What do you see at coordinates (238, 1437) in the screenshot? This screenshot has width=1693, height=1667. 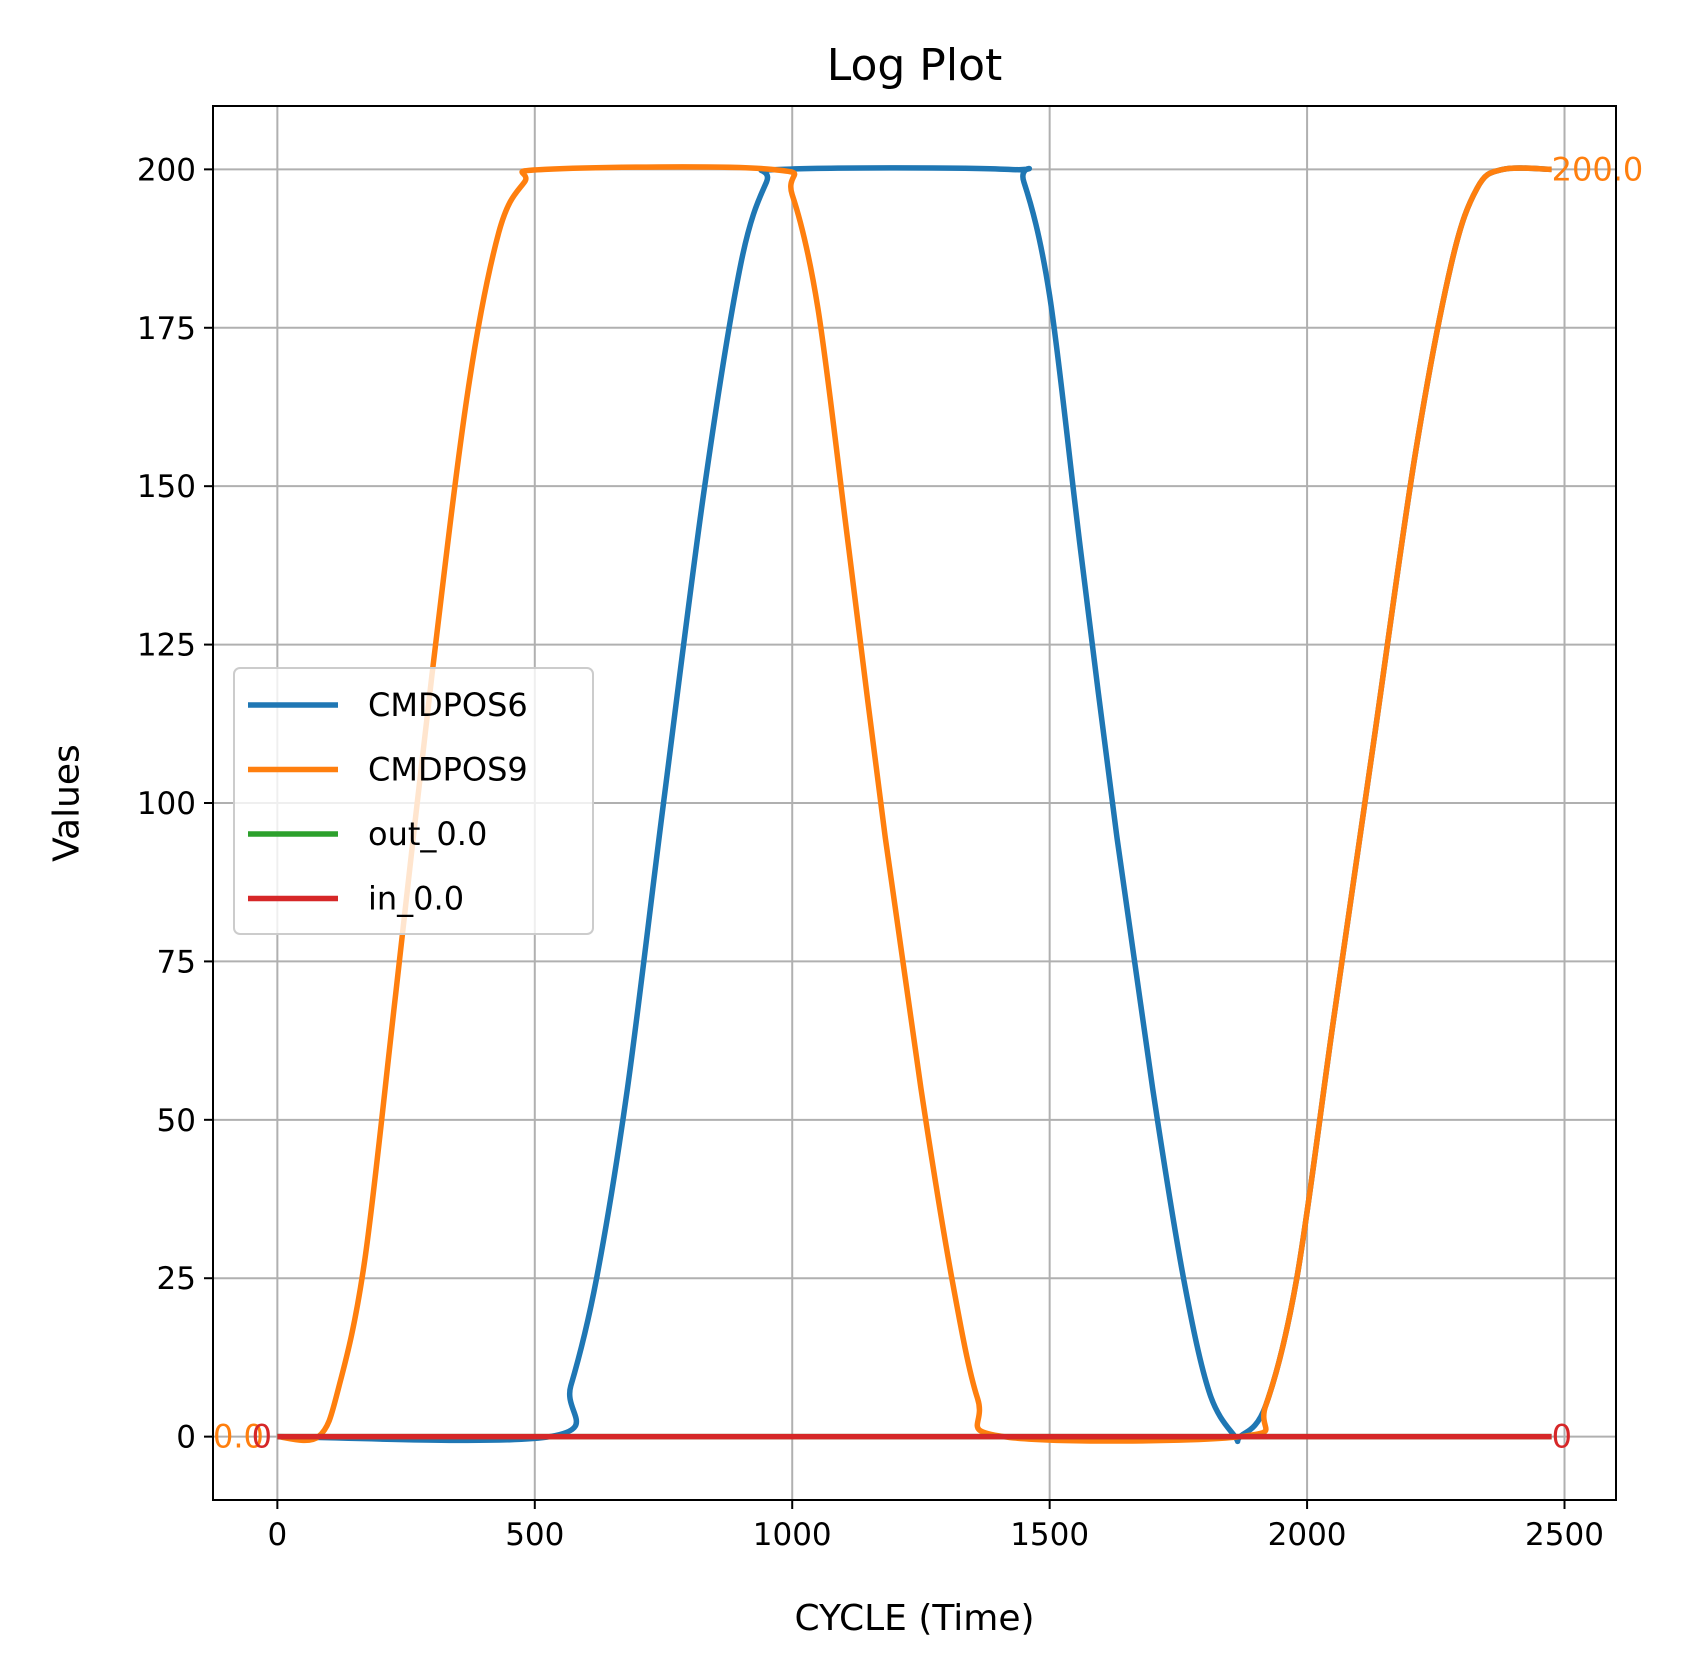 I see `annotation-label: 0.0` at bounding box center [238, 1437].